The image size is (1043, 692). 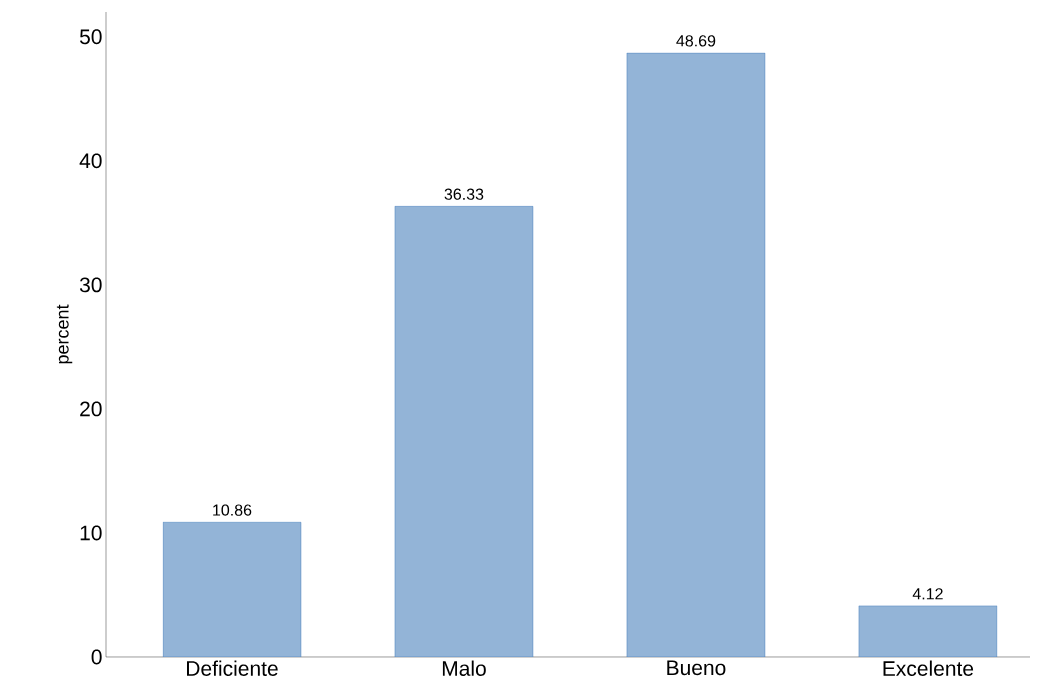 I want to click on x-tick-label: Malo, so click(x=464, y=668).